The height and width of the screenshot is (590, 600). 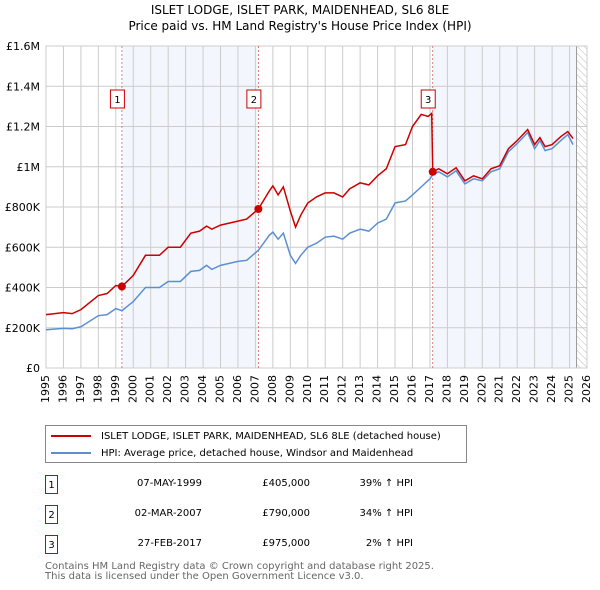 What do you see at coordinates (168, 513) in the screenshot?
I see `sale-date: 02-MAR-2007` at bounding box center [168, 513].